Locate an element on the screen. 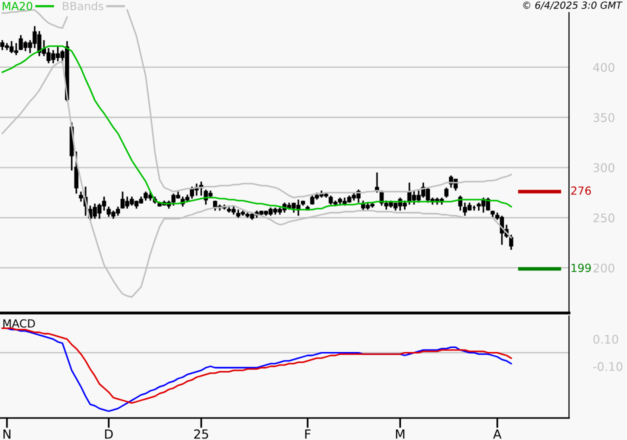 This screenshot has height=440, width=627. legend-label: MA20 is located at coordinates (17, 6).